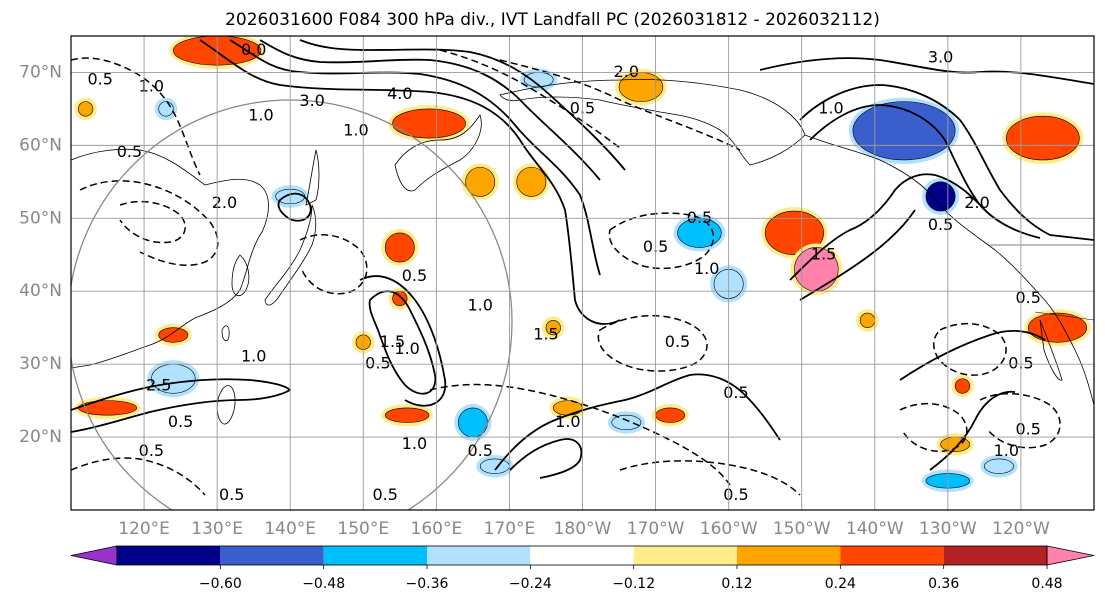  Describe the element at coordinates (225, 333) in the screenshot. I see `coast-taiwan` at that location.